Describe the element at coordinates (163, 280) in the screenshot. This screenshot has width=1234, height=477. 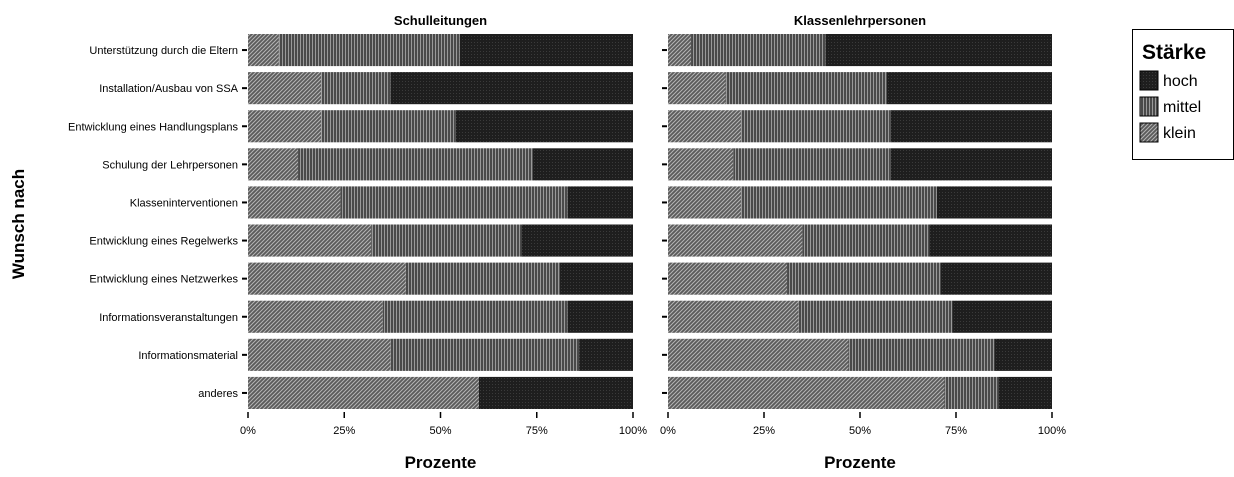
I see `y-tick-label: Entwicklung eines Netzwerkes` at that location.